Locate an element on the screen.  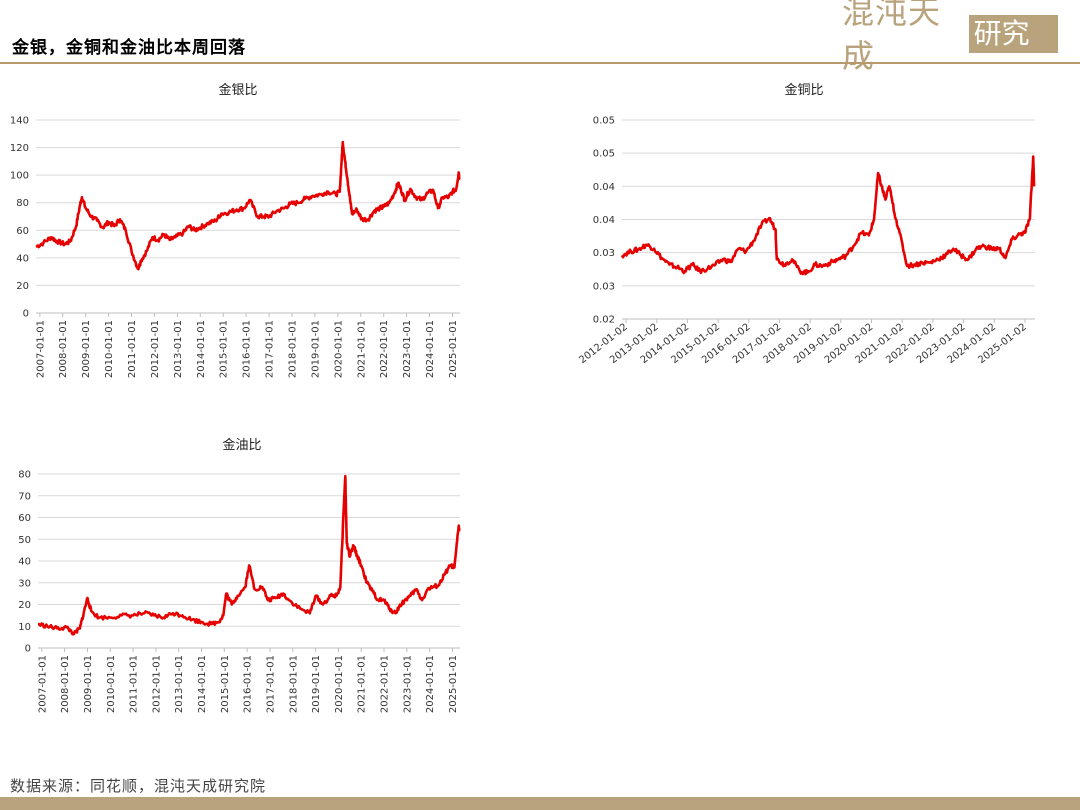
y-tick-label: 10 is located at coordinates (24, 627).